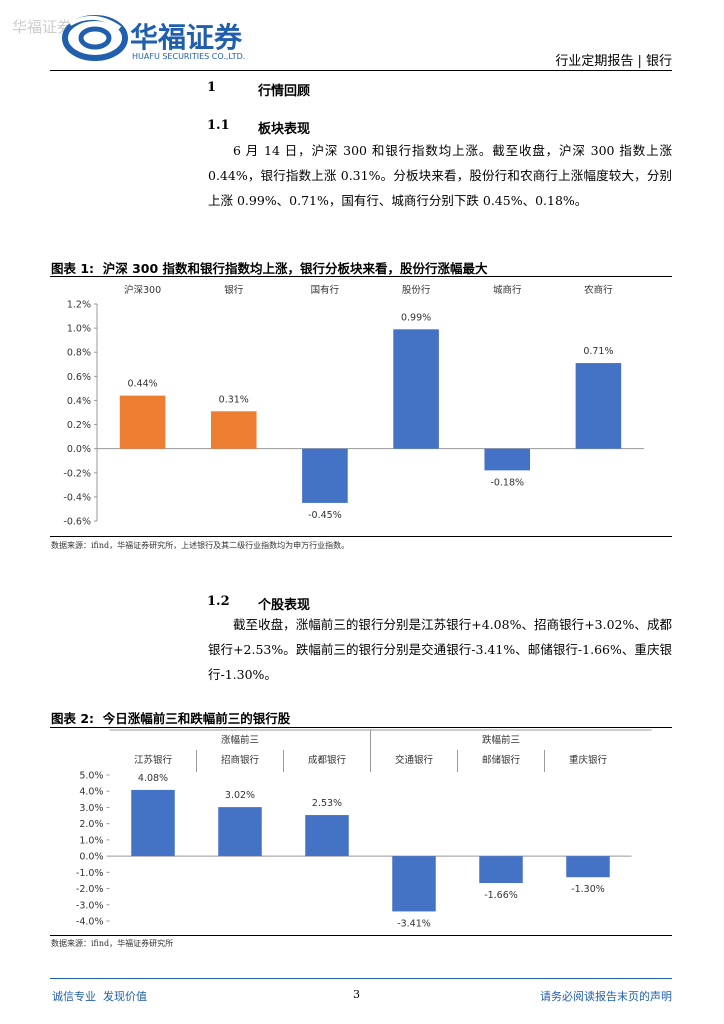 The width and height of the screenshot is (724, 1024). Describe the element at coordinates (361, 978) in the screenshot. I see `footer-rule` at that location.